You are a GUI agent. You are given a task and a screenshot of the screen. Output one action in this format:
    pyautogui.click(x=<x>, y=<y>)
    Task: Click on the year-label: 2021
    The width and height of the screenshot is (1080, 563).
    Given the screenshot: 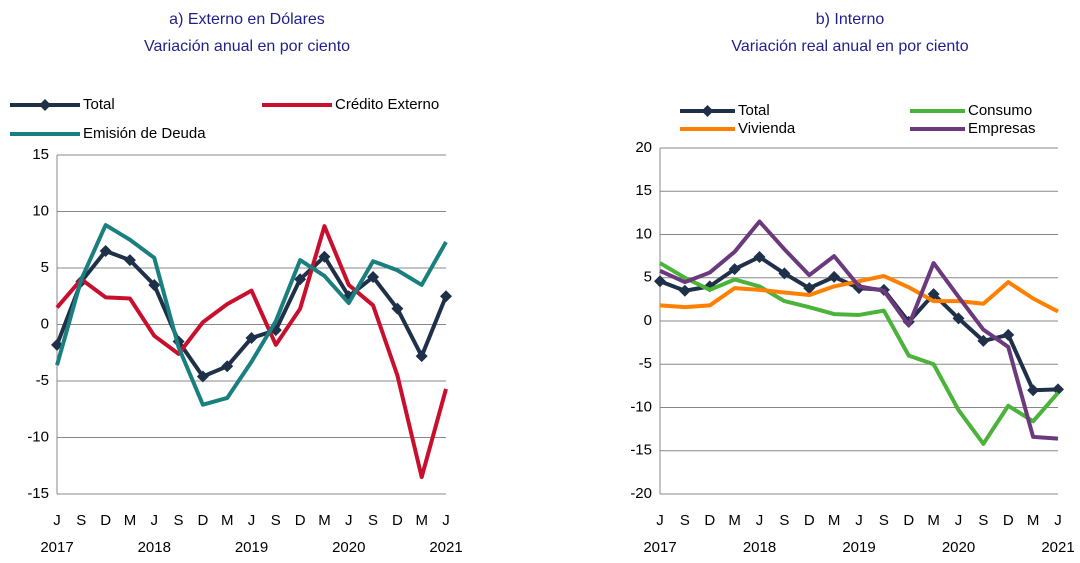 What is the action you would take?
    pyautogui.click(x=1057, y=547)
    